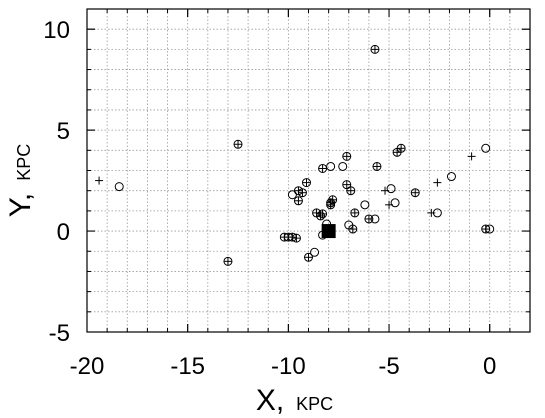 The height and width of the screenshot is (418, 545). I want to click on x-tick-label: -15, so click(187, 366).